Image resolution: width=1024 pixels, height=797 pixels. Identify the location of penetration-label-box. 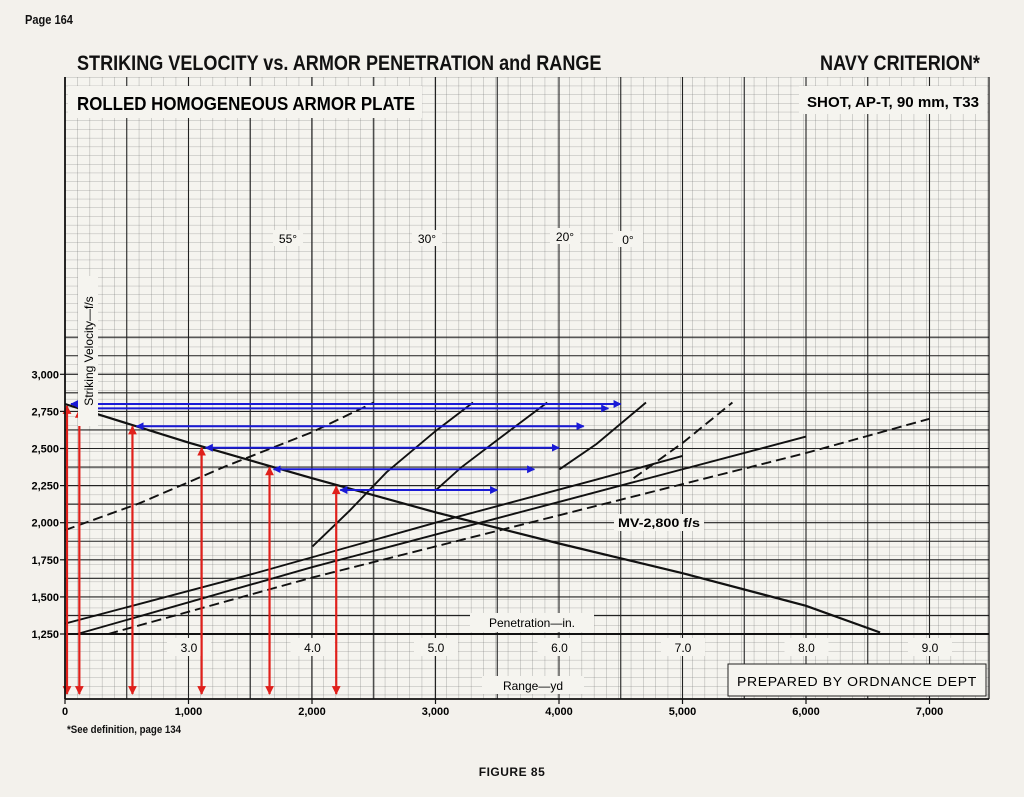
(532, 622).